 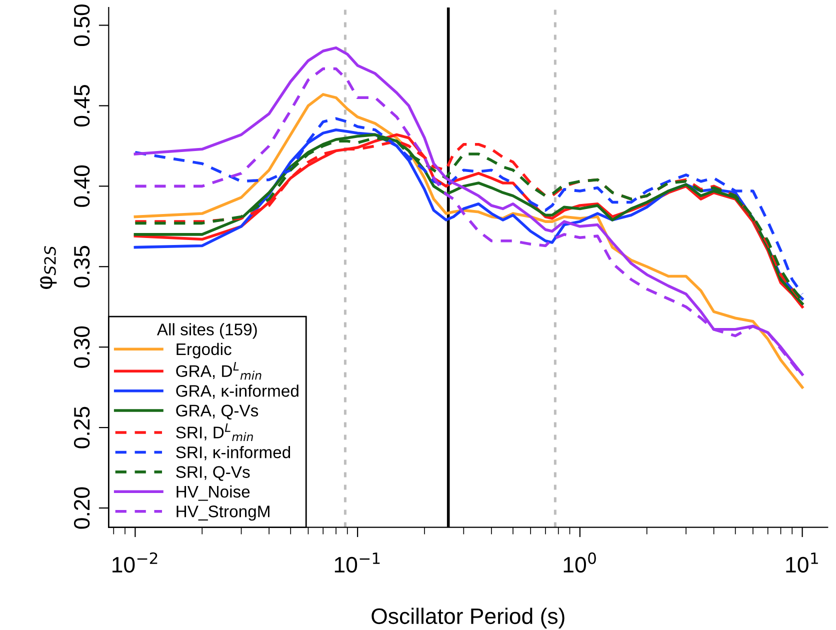 What do you see at coordinates (82, 186) in the screenshot?
I see `y-tick-label: 0.40` at bounding box center [82, 186].